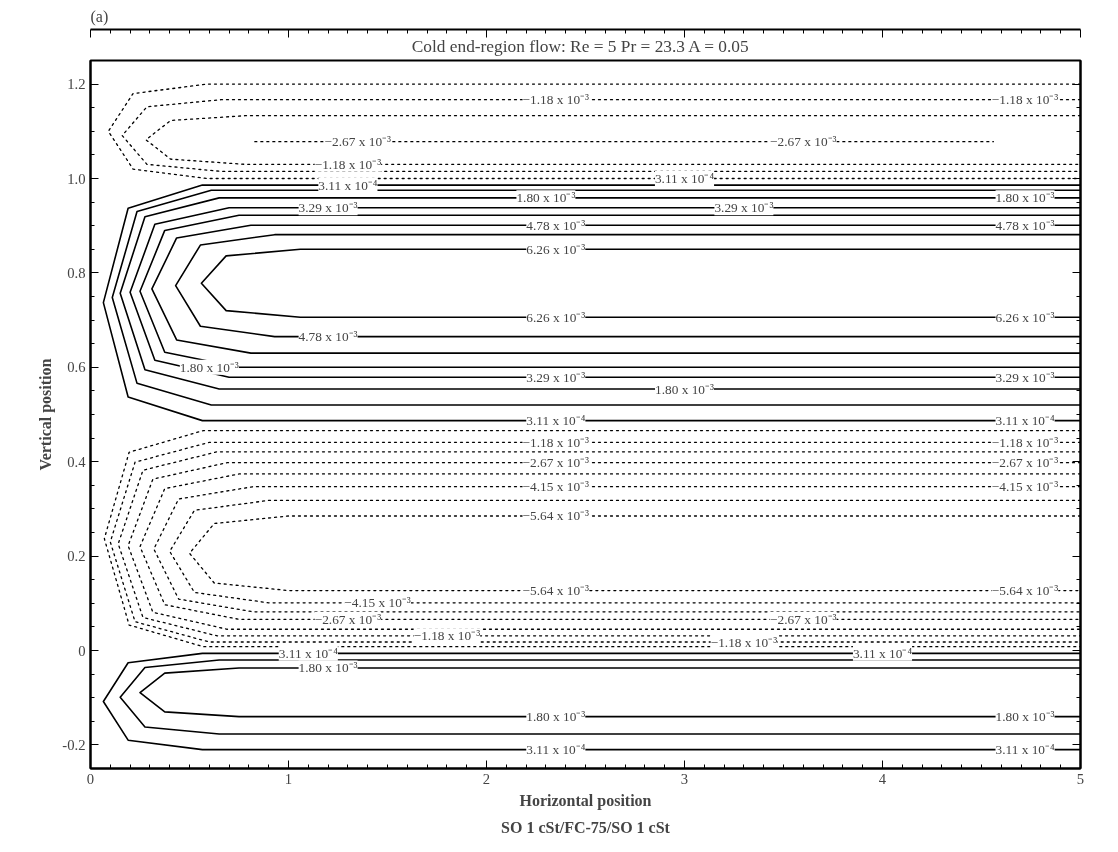  What do you see at coordinates (882, 778) in the screenshot?
I see `x-tick-label: 4` at bounding box center [882, 778].